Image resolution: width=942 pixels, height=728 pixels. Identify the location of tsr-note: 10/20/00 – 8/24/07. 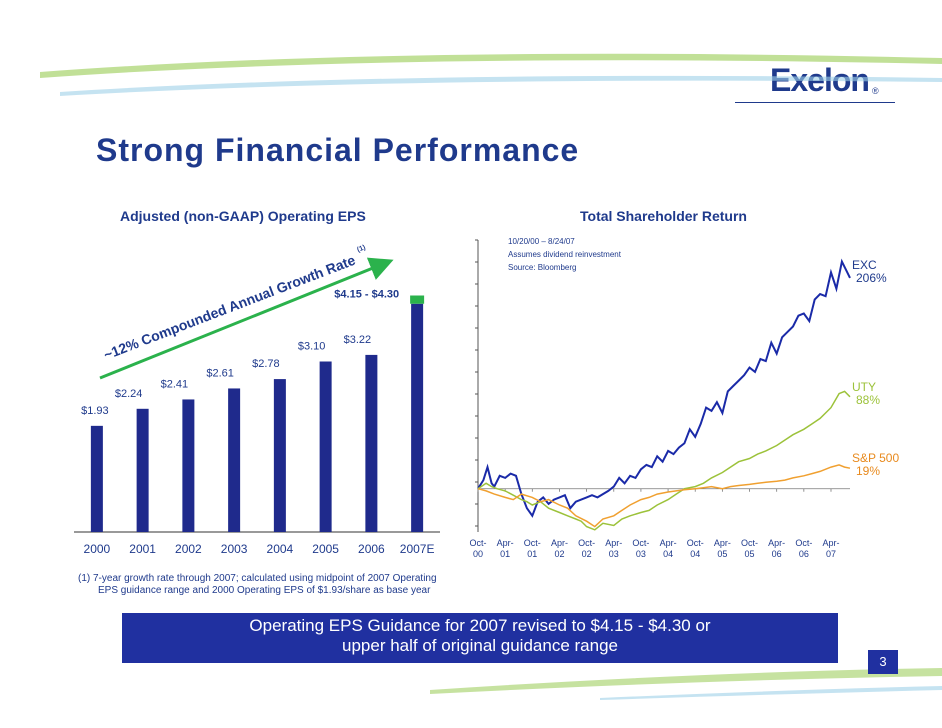
(541, 241).